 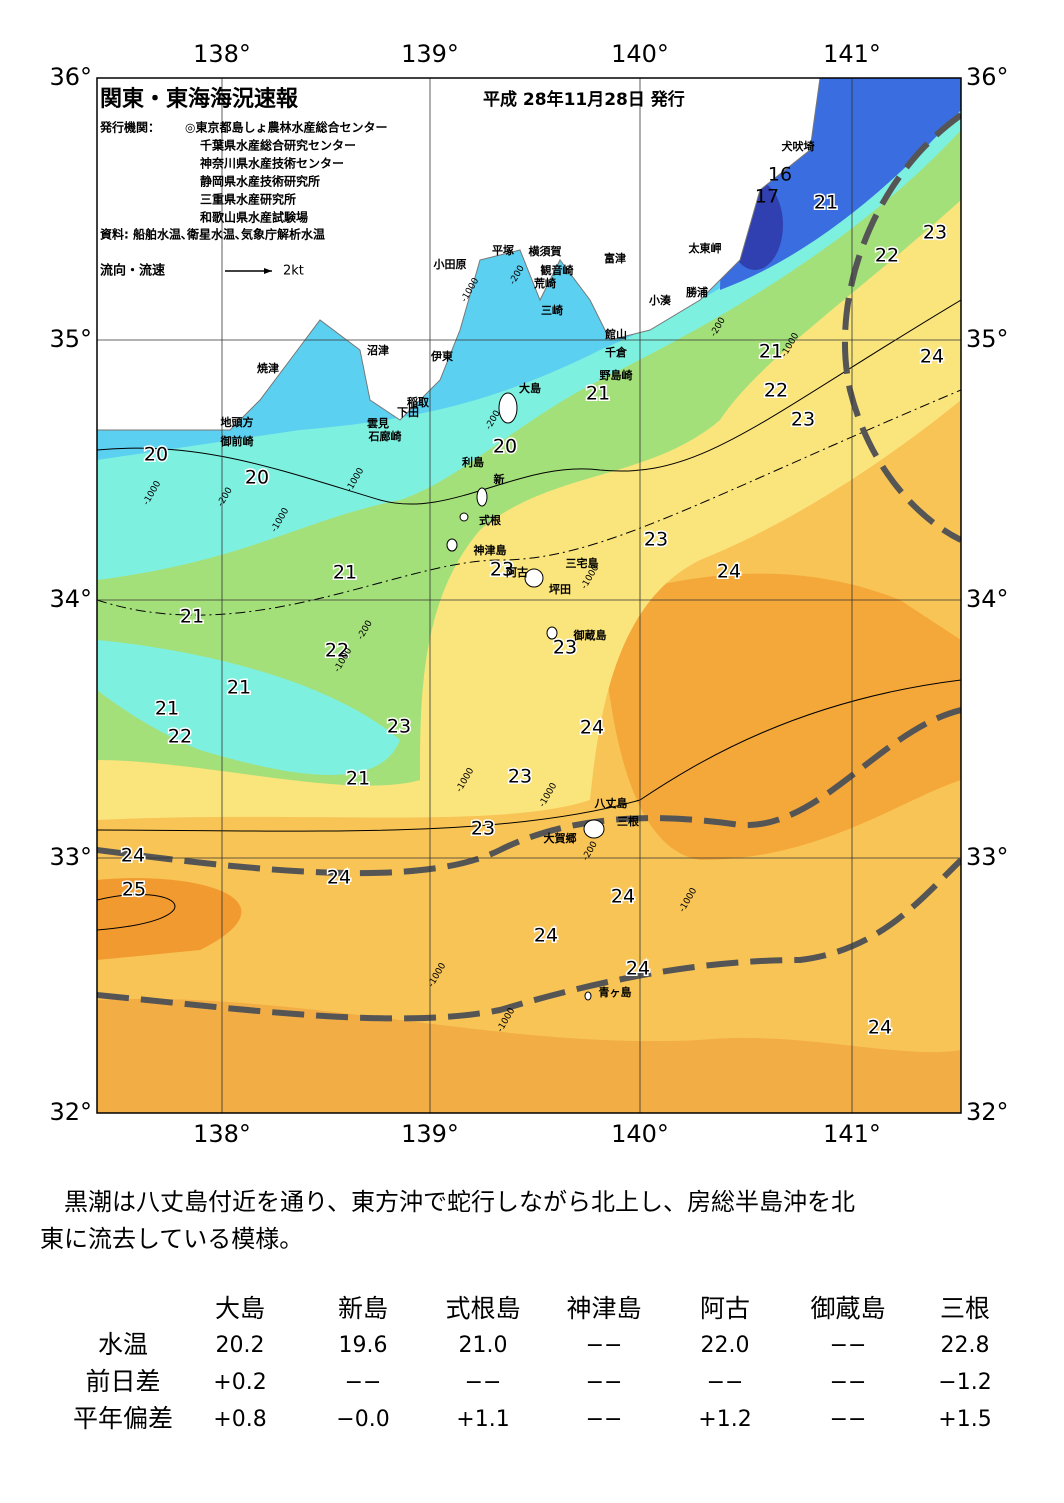 I want to click on legend-speed: 2kt, so click(x=293, y=271).